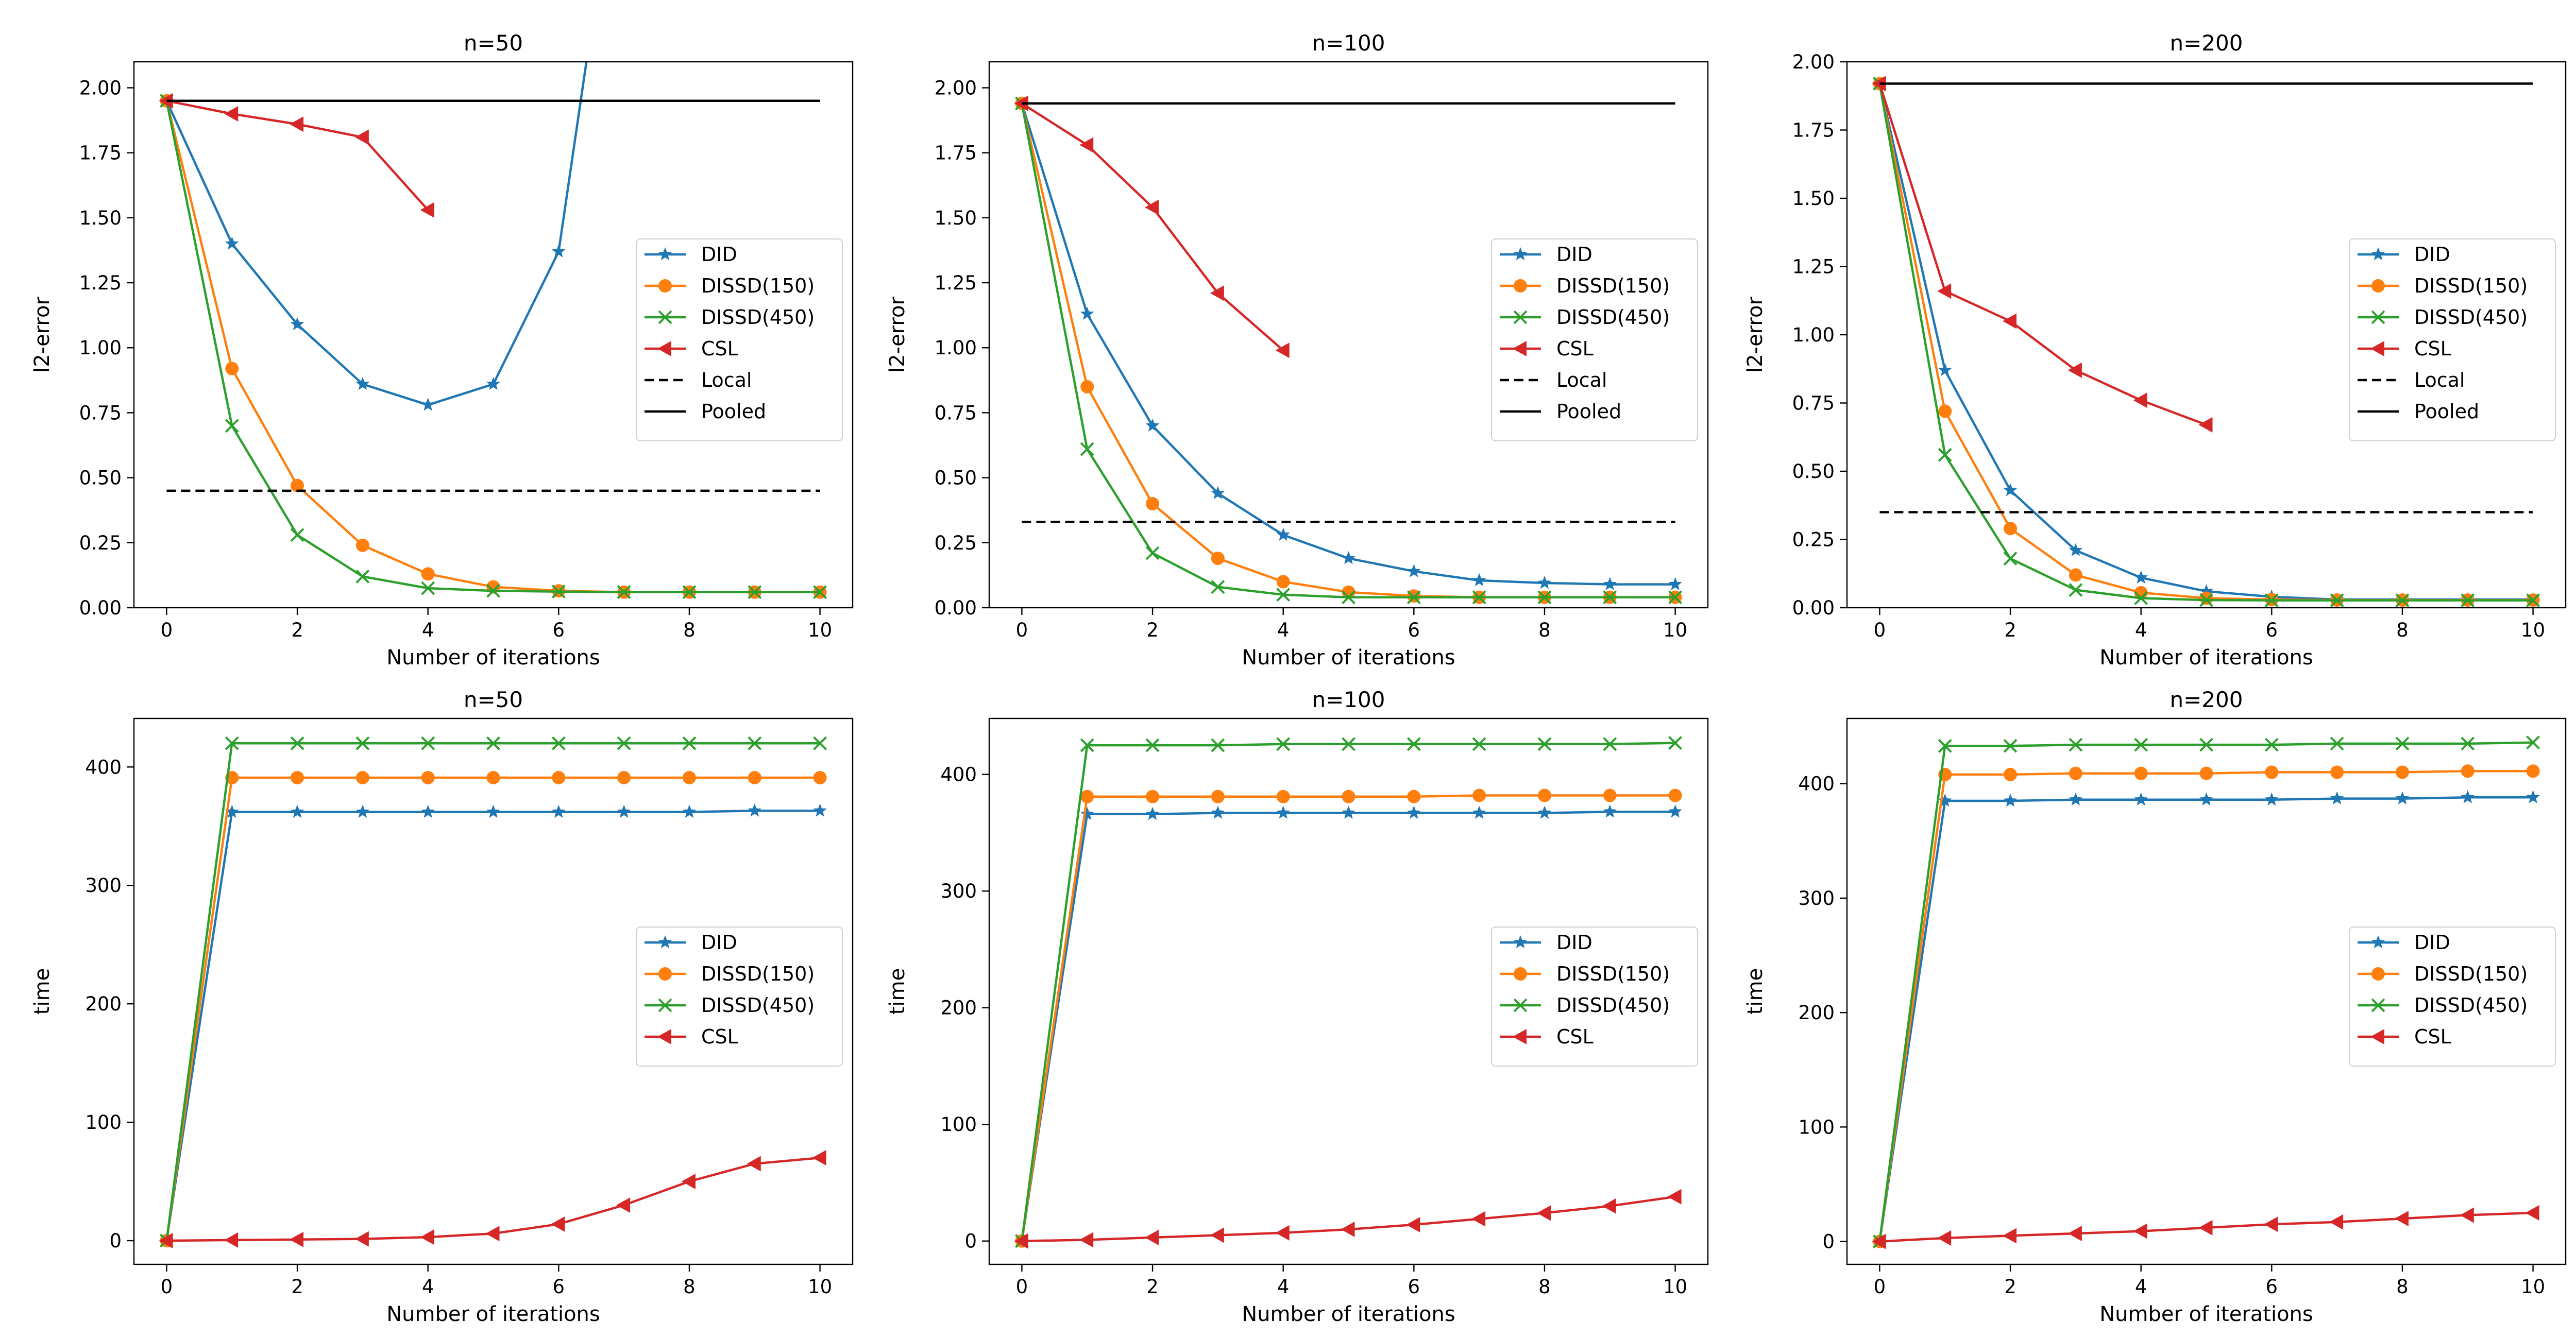 This screenshot has height=1338, width=2576. Describe the element at coordinates (958, 775) in the screenshot. I see `y-tick-label: 400` at that location.